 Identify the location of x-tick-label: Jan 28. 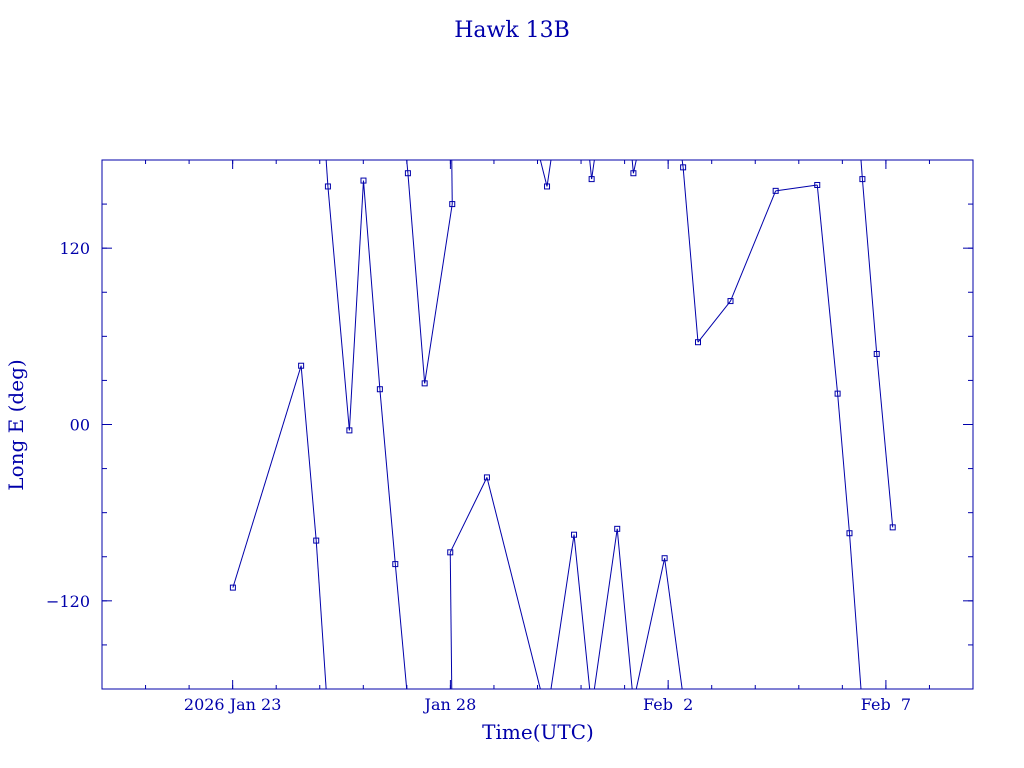
(450, 704).